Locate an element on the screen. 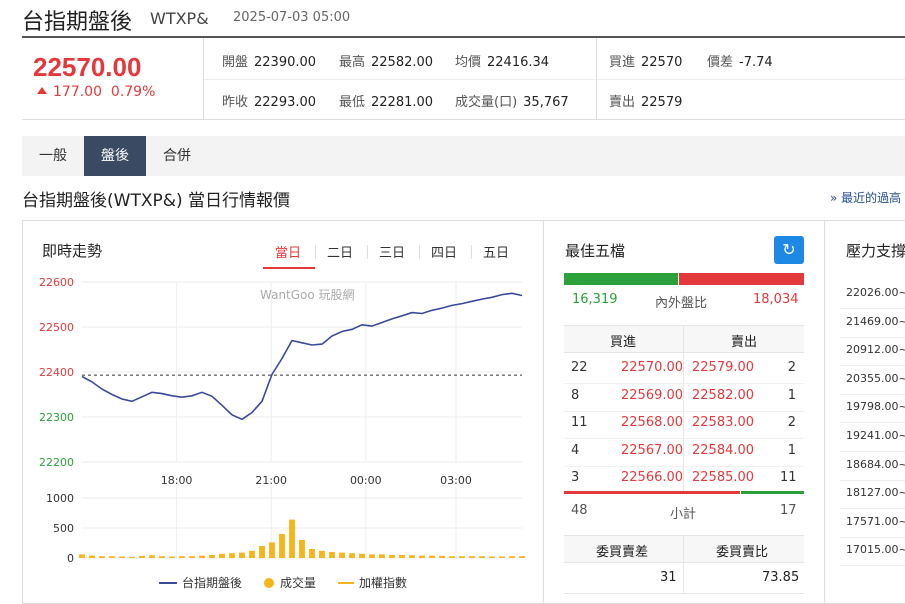 Image resolution: width=905 pixels, height=604 pixels. x-tick-label: 18:00 is located at coordinates (177, 480).